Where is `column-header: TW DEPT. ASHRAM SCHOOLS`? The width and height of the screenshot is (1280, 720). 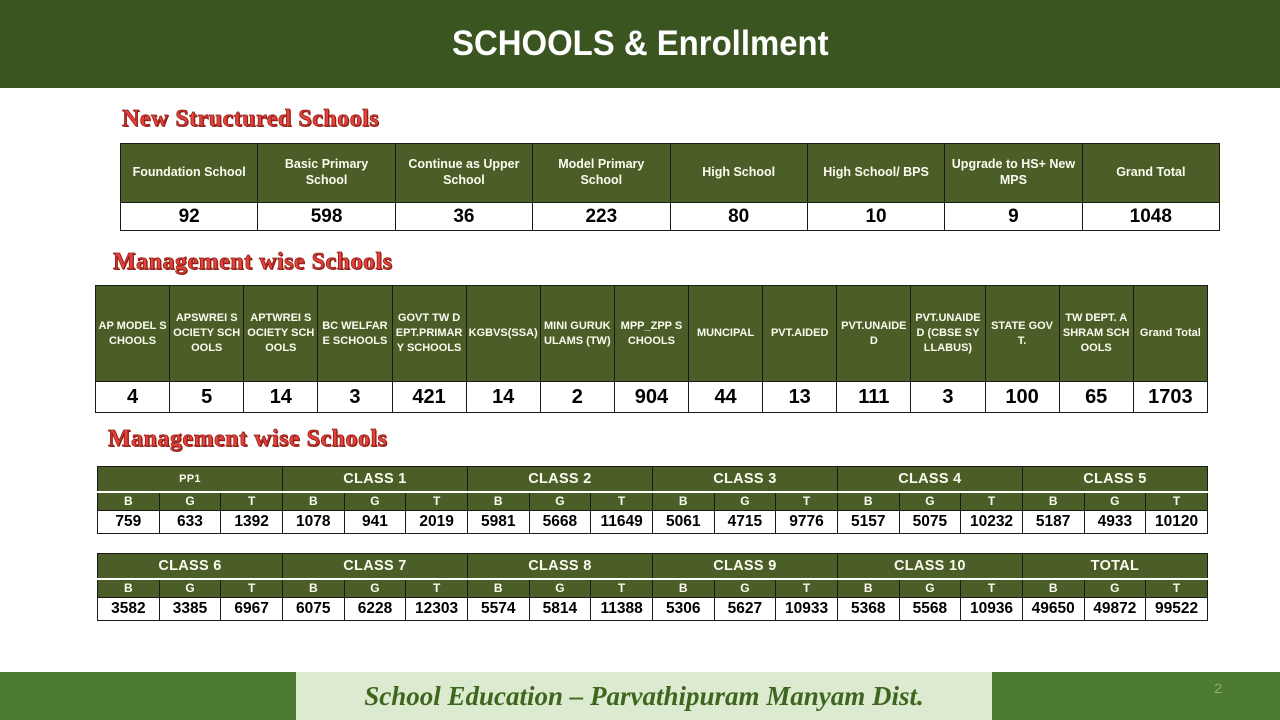
column-header: TW DEPT. ASHRAM SCHOOLS is located at coordinates (1096, 333).